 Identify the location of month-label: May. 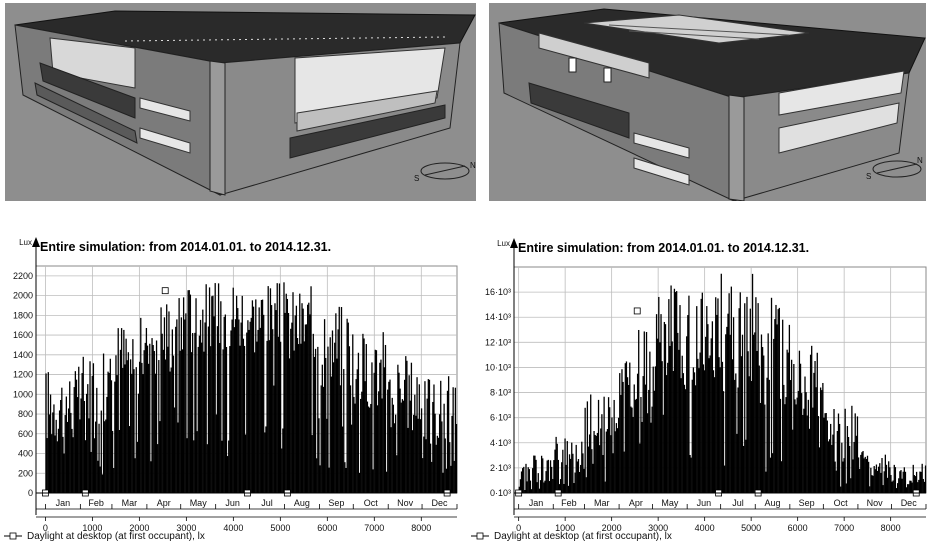
(670, 503).